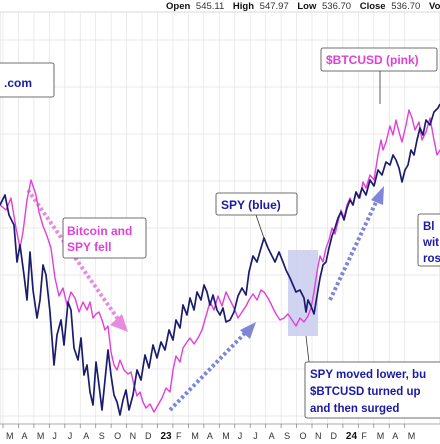 Image resolution: width=440 pixels, height=444 pixels. What do you see at coordinates (251, 205) in the screenshot?
I see `spy-label: SPY (blue)` at bounding box center [251, 205].